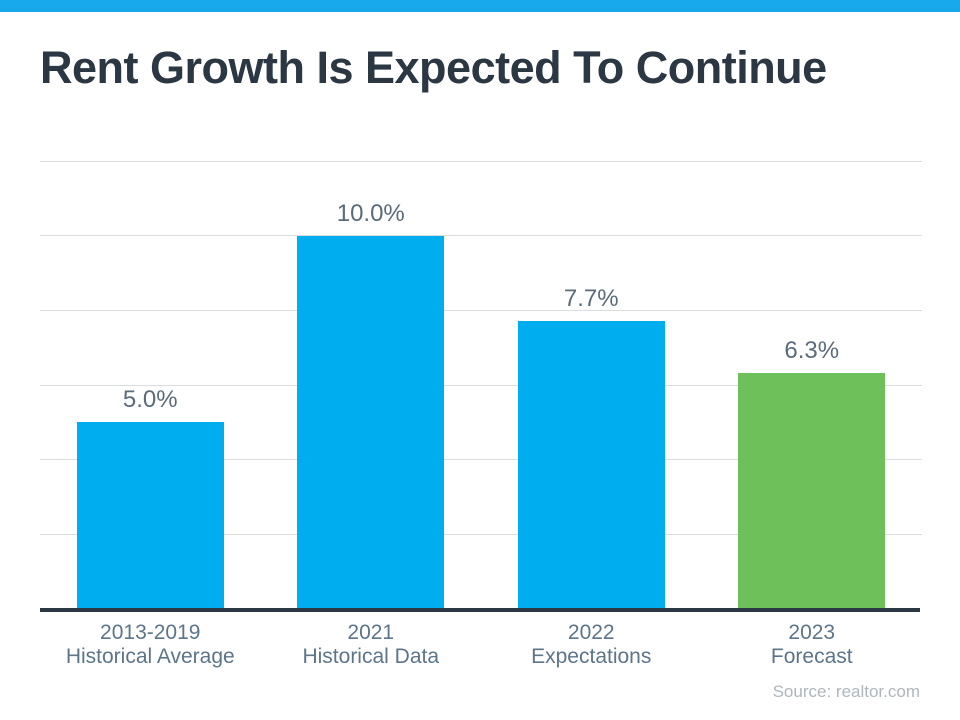  Describe the element at coordinates (812, 351) in the screenshot. I see `bar-value-label: 6.3%` at that location.